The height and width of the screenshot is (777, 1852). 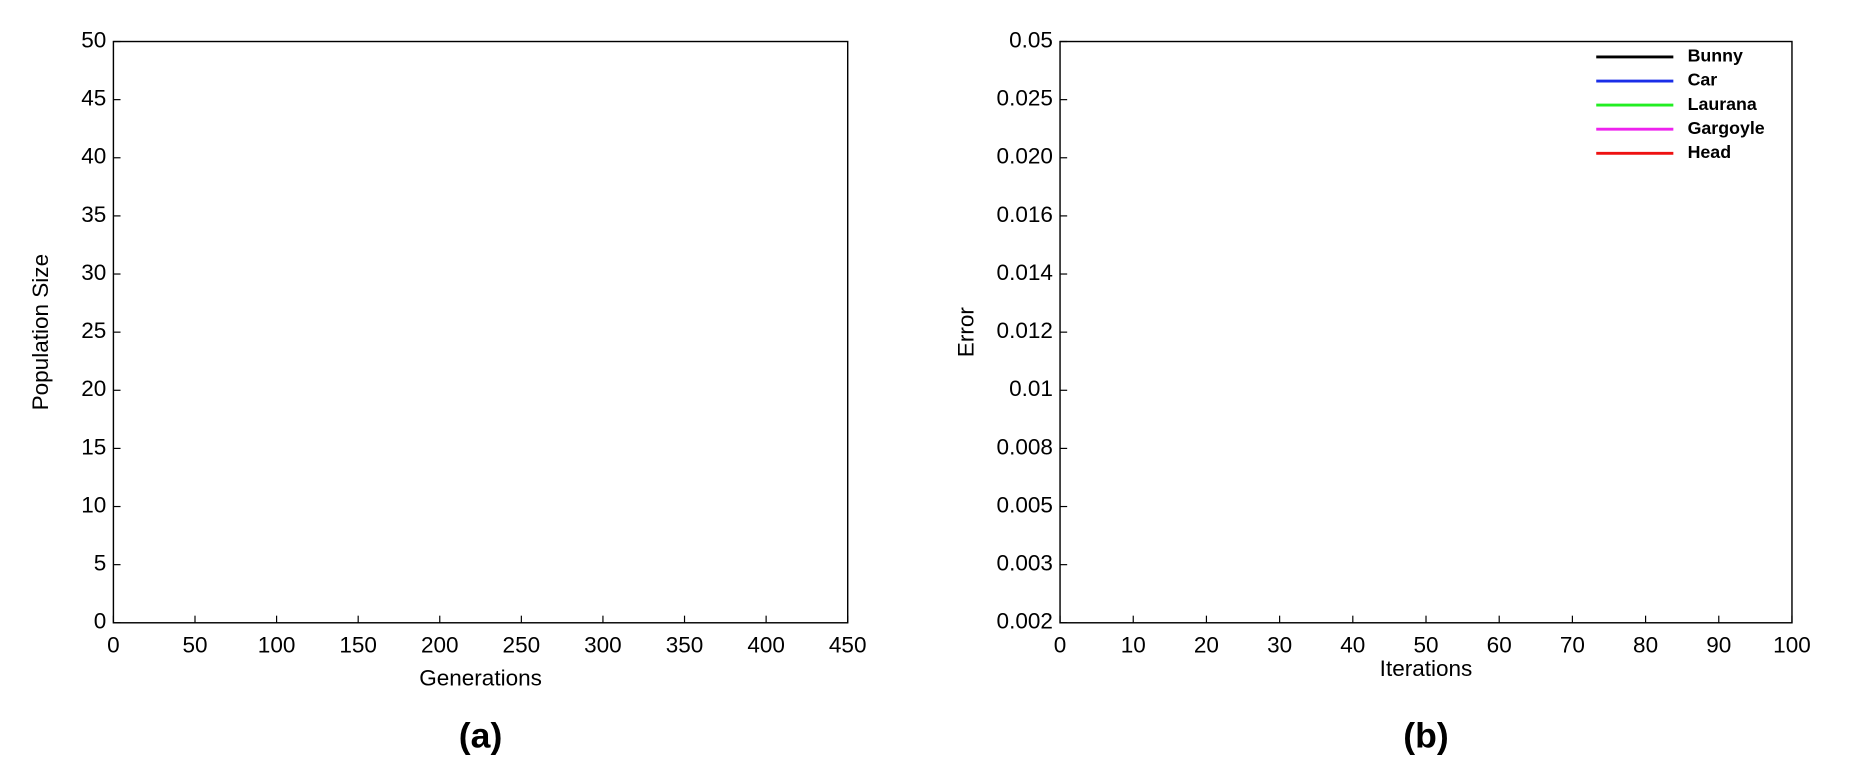 What do you see at coordinates (1206, 644) in the screenshot?
I see `x-tick-label: 20` at bounding box center [1206, 644].